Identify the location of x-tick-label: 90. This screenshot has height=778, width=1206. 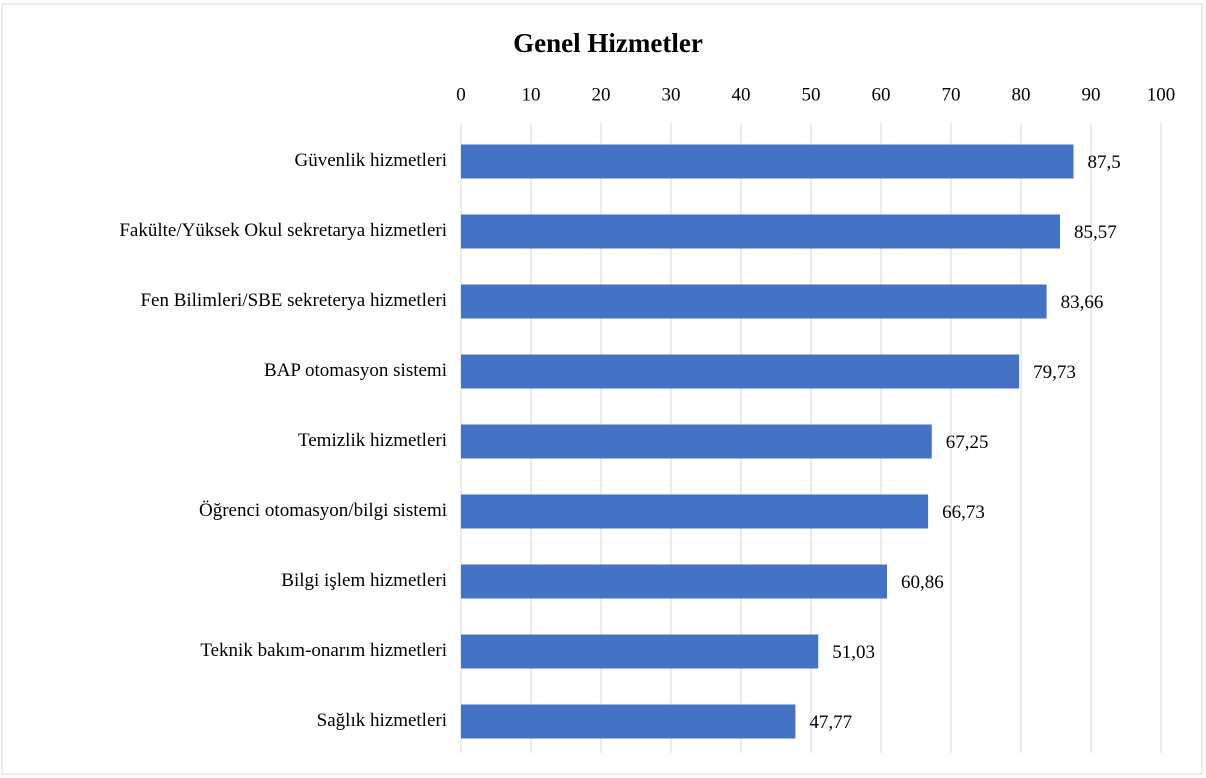
(1091, 94).